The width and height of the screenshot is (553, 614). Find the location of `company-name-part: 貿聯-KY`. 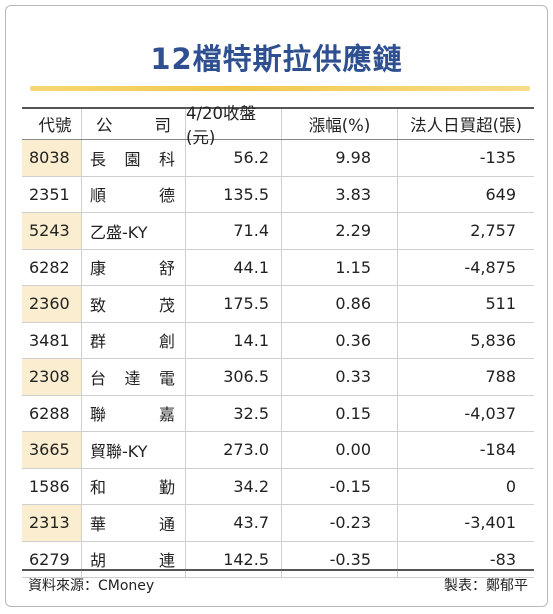

company-name-part: 貿聯-KY is located at coordinates (119, 451).